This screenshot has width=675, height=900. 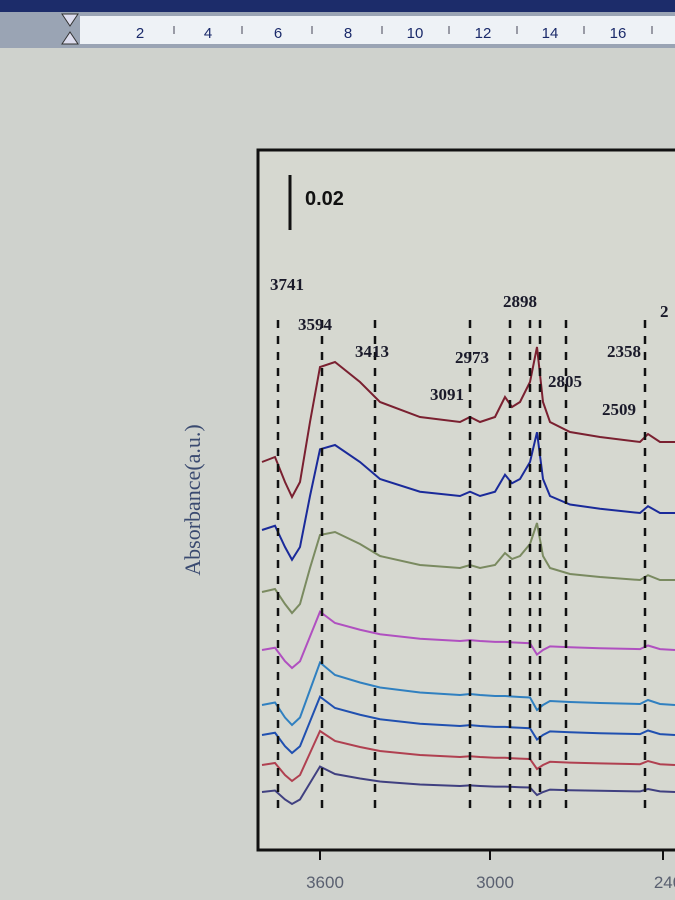 I want to click on ruler-number: 16, so click(x=618, y=33).